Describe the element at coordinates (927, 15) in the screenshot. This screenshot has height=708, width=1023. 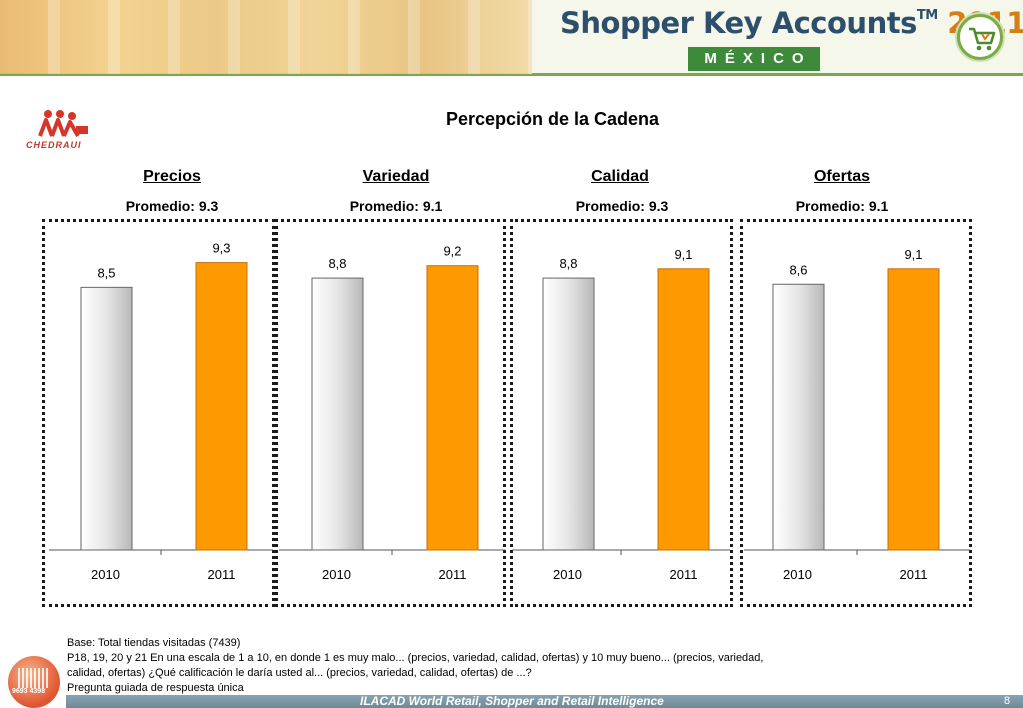
I see `trademark: TM` at that location.